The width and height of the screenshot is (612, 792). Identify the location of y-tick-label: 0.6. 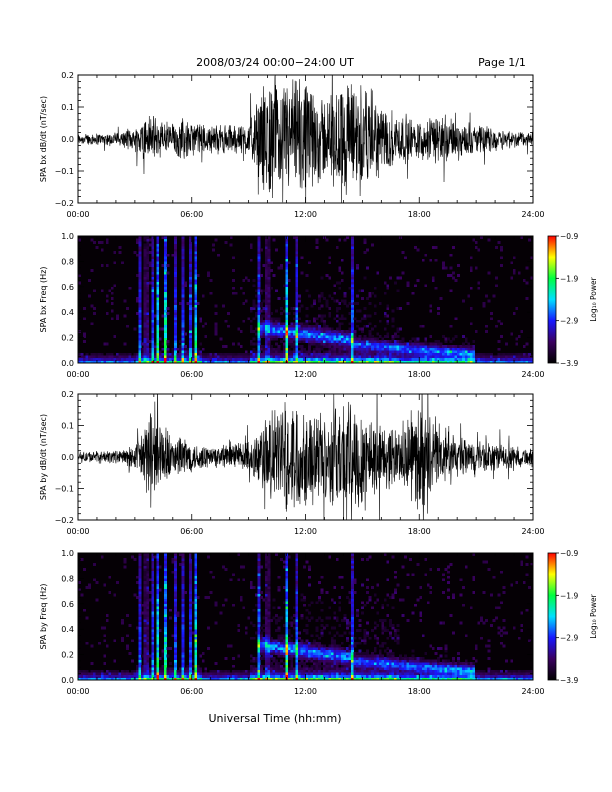
(67, 287).